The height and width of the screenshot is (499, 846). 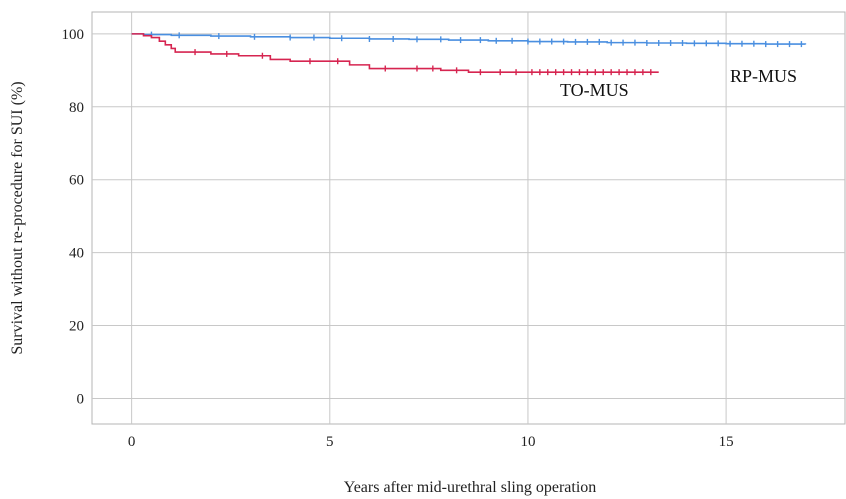 I want to click on y-tick-label-40: 40, so click(x=76, y=254).